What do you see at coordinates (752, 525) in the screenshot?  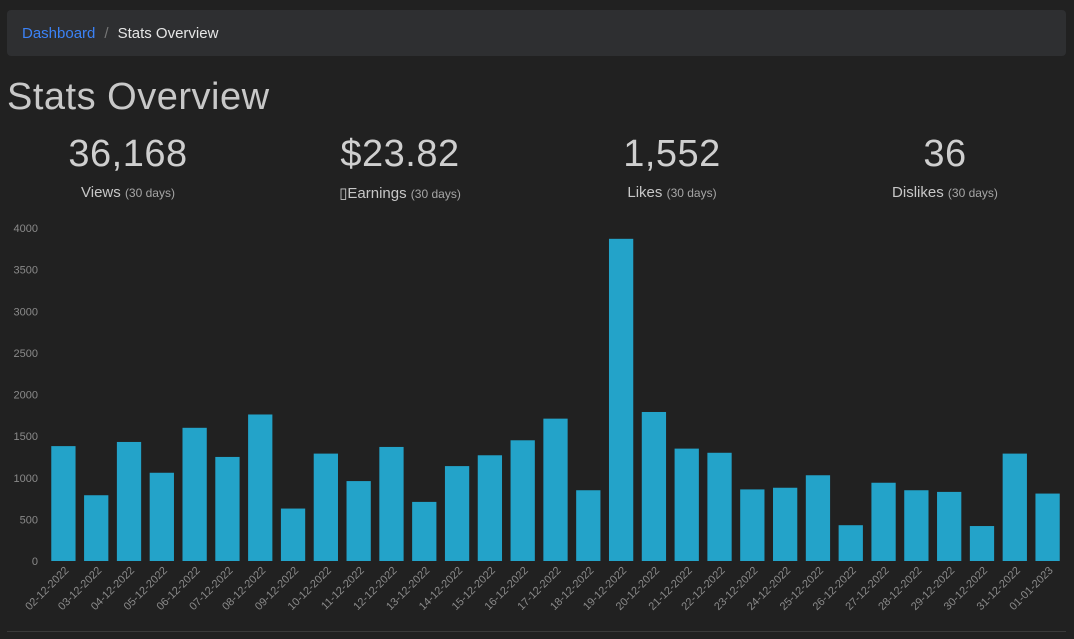 I see `bar-23-12-2022` at bounding box center [752, 525].